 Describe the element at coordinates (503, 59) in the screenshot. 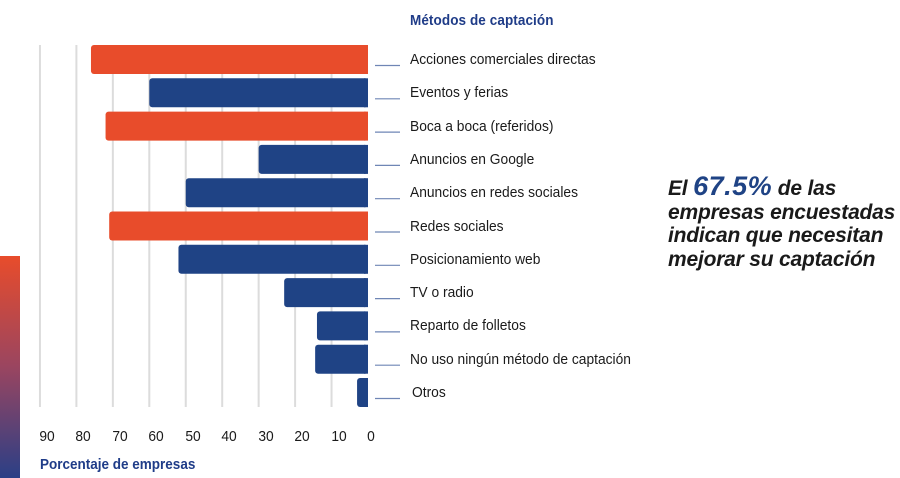

I see `category-label: Acciones comerciales directas` at that location.